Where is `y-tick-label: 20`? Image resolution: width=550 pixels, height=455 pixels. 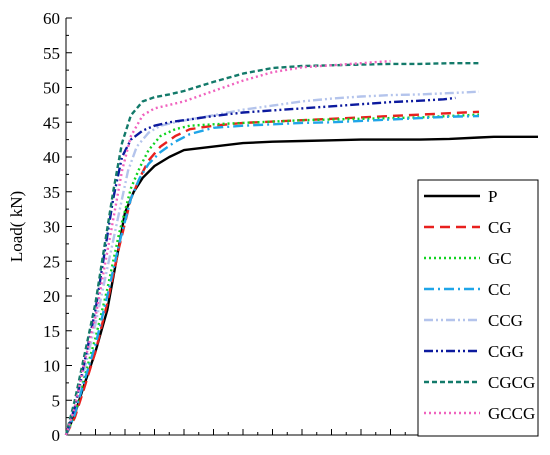
y-tick-label: 20 is located at coordinates (51, 296).